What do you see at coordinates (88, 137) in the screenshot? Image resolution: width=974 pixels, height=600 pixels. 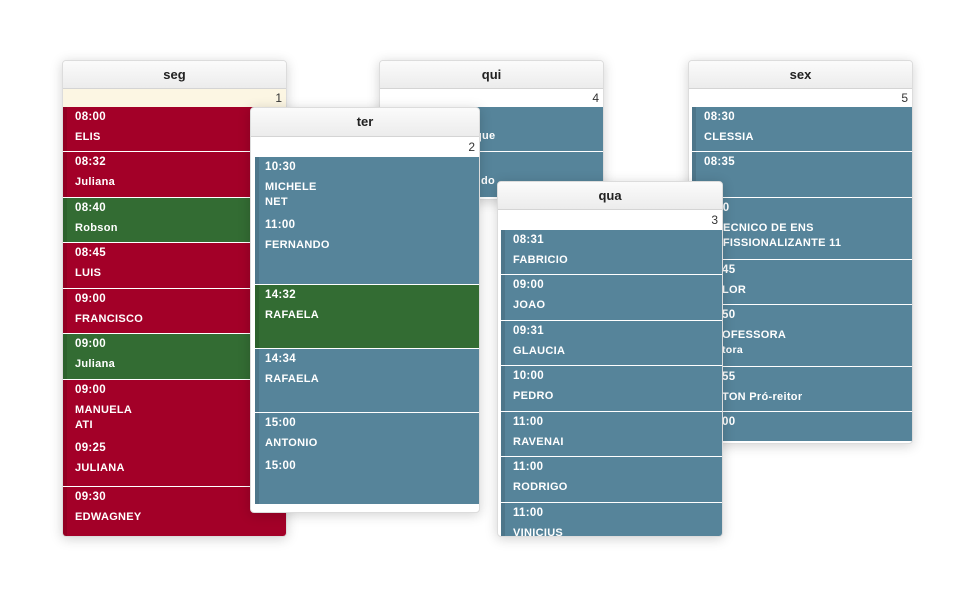 I see `slot-name: ELIS` at bounding box center [88, 137].